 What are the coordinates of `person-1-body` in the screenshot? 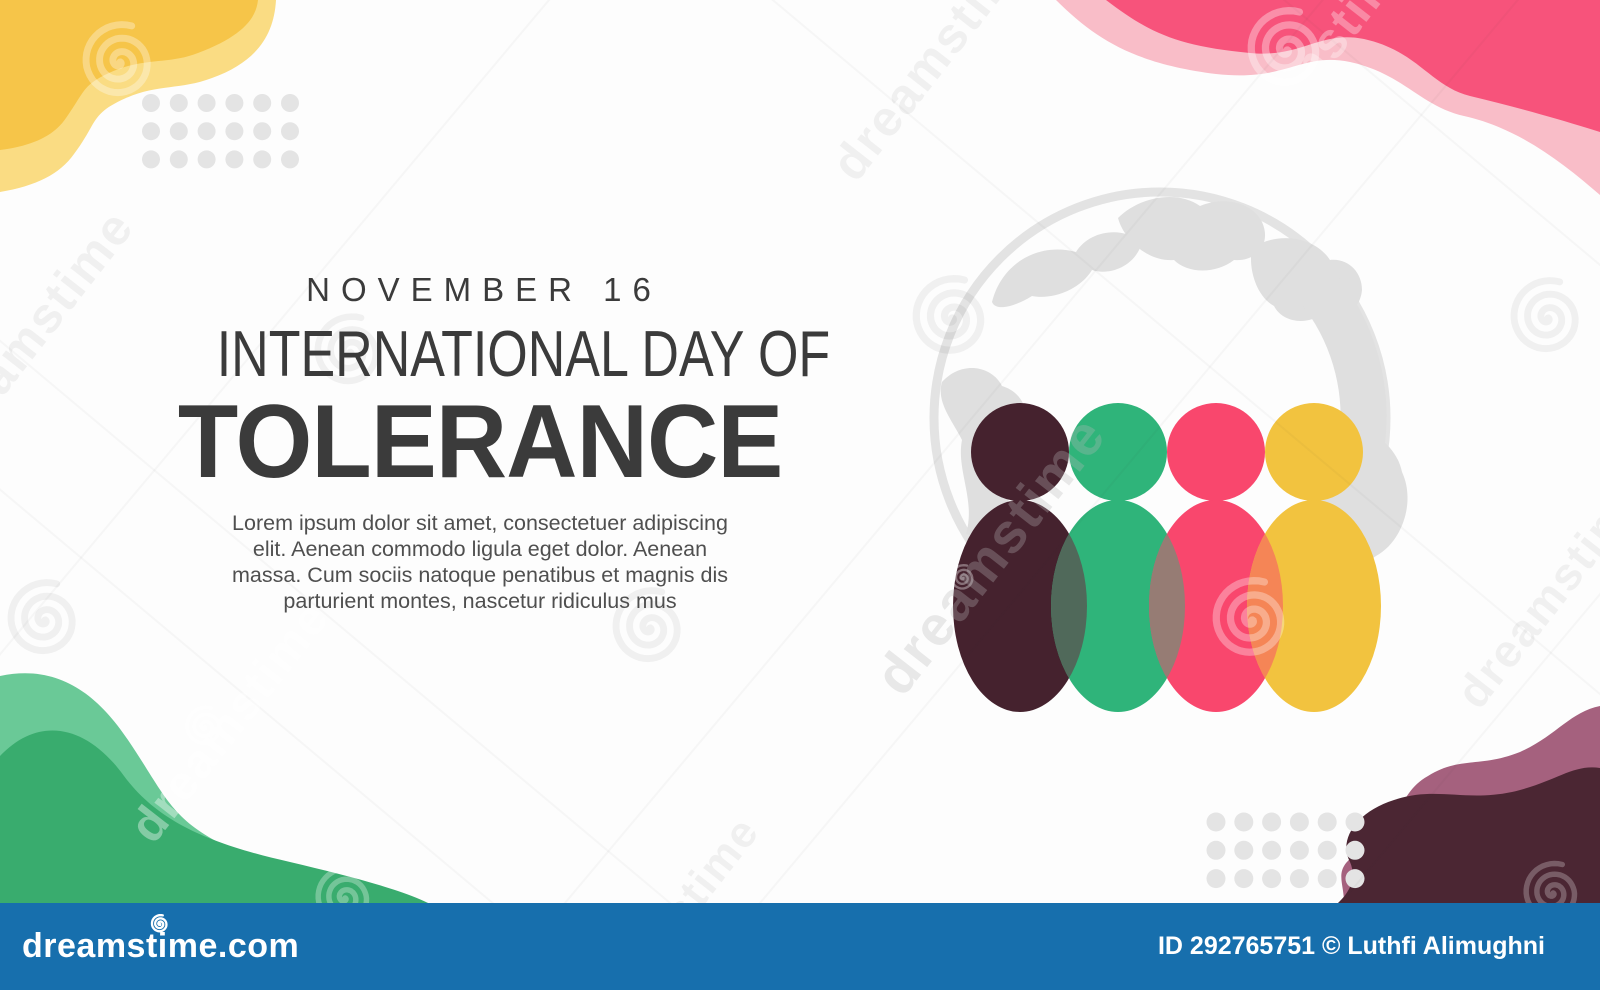 It's located at (1020, 606).